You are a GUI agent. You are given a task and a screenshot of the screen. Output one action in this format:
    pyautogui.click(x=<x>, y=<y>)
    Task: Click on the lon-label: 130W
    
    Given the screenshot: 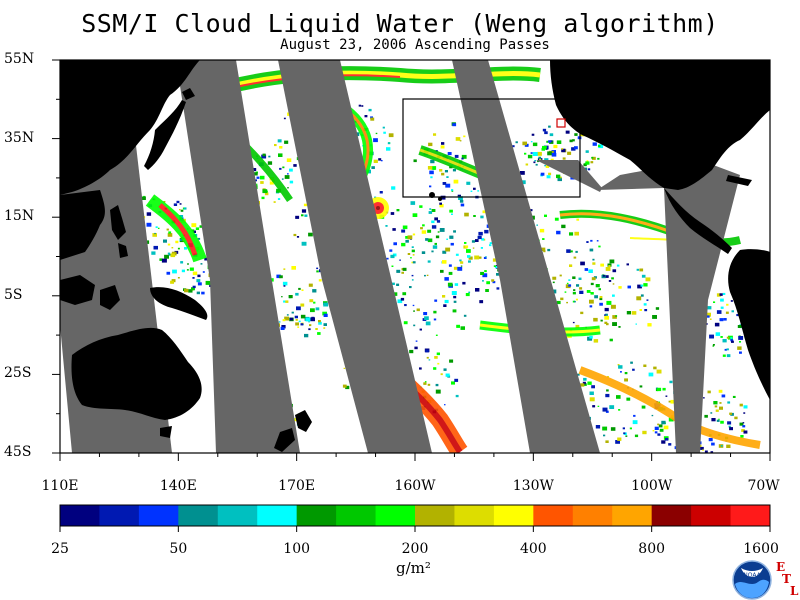 What is the action you would take?
    pyautogui.click(x=533, y=486)
    